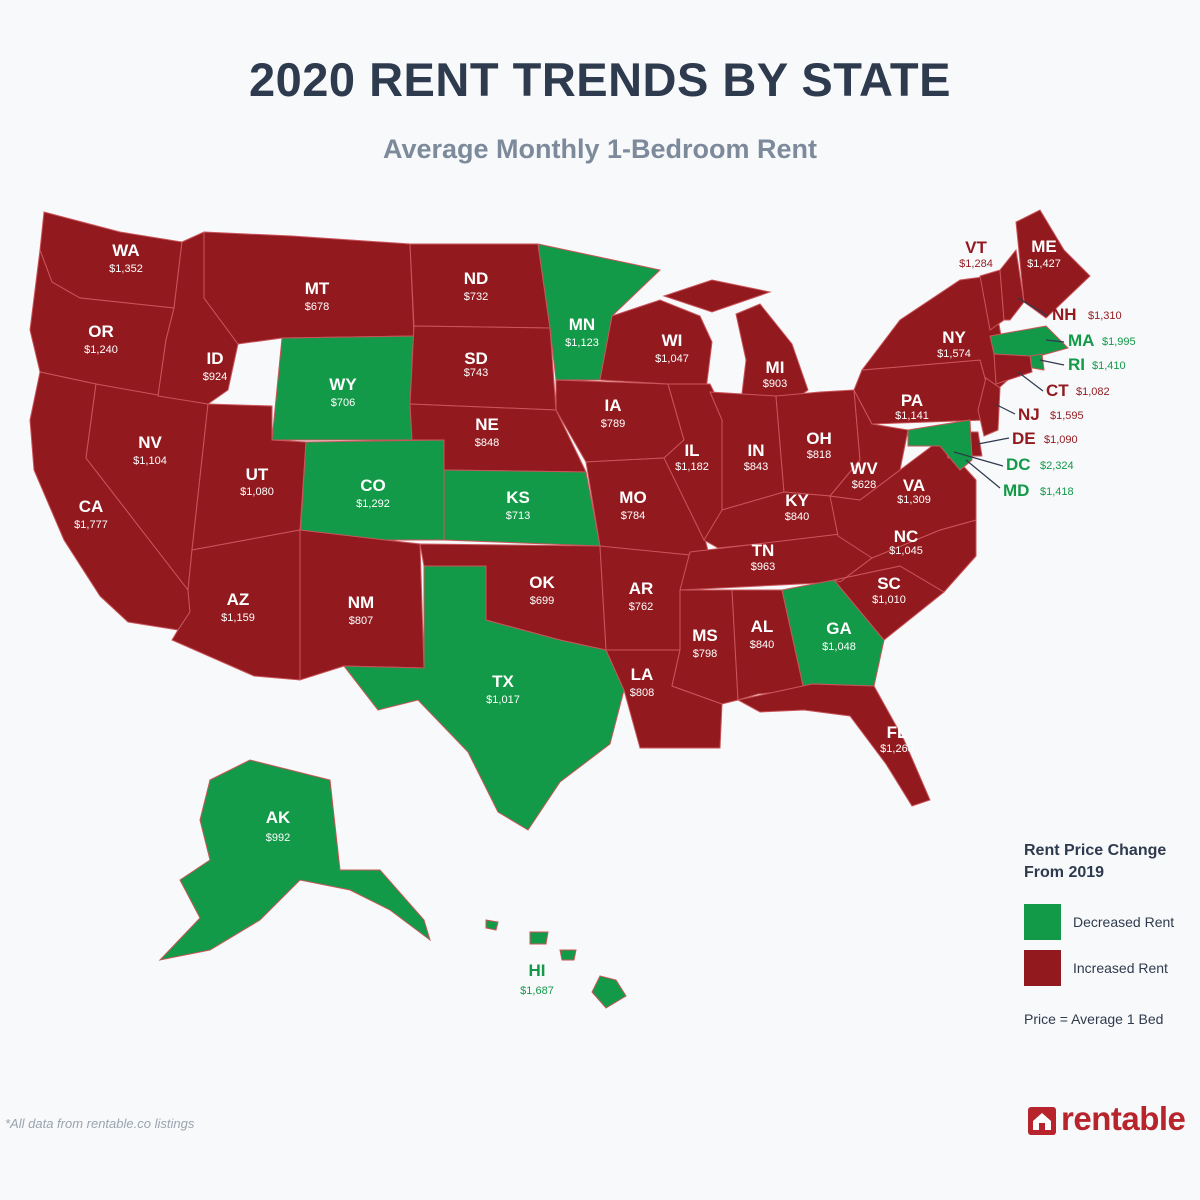  Describe the element at coordinates (940, 445) in the screenshot. I see `state-md` at that location.